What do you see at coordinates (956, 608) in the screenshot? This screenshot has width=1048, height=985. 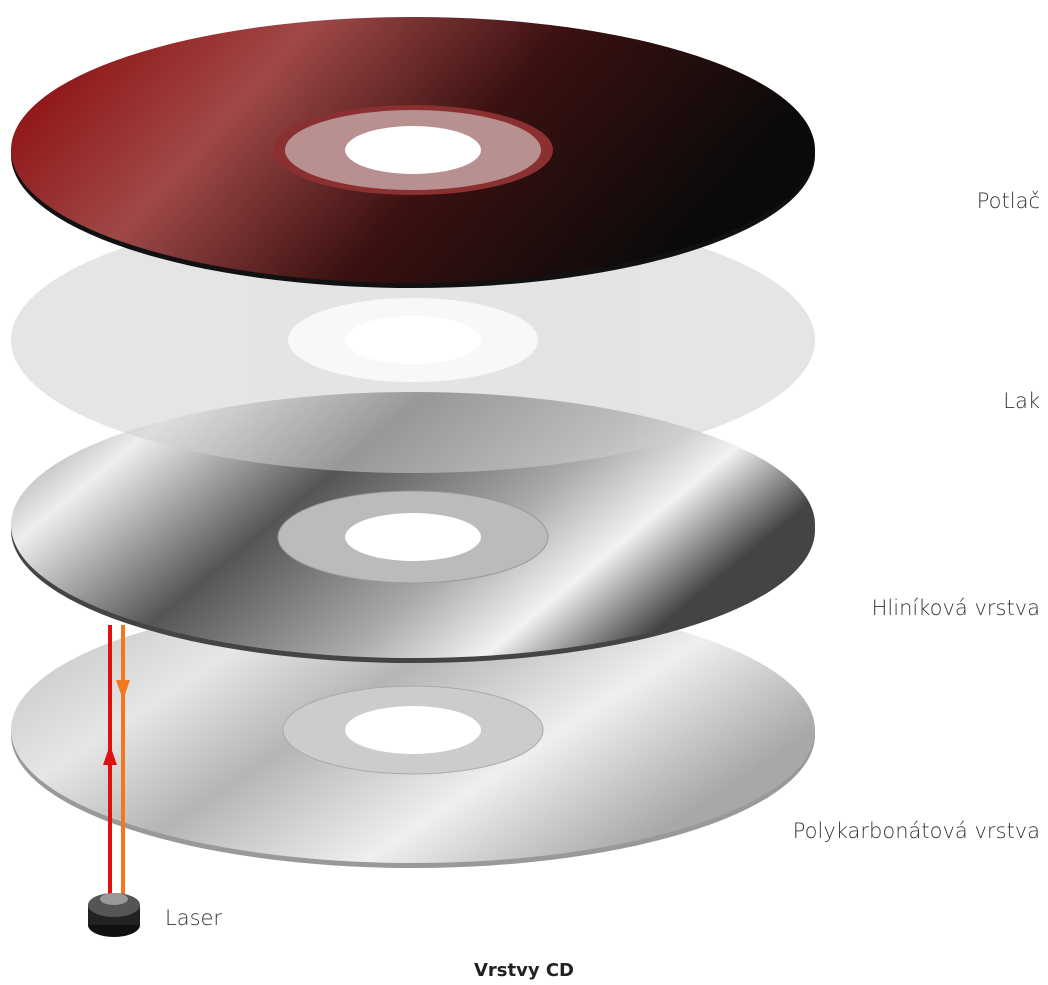 I see `layer-label: Hliníková vrstva` at bounding box center [956, 608].